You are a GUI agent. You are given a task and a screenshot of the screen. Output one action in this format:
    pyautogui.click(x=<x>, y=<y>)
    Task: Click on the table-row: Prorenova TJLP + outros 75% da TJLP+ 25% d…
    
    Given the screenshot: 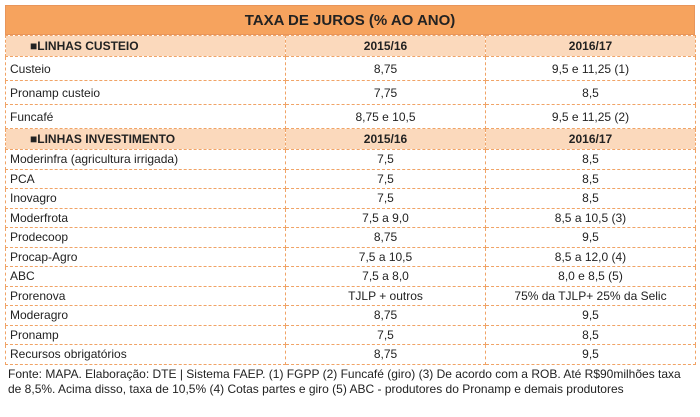 What is the action you would take?
    pyautogui.click(x=350, y=295)
    